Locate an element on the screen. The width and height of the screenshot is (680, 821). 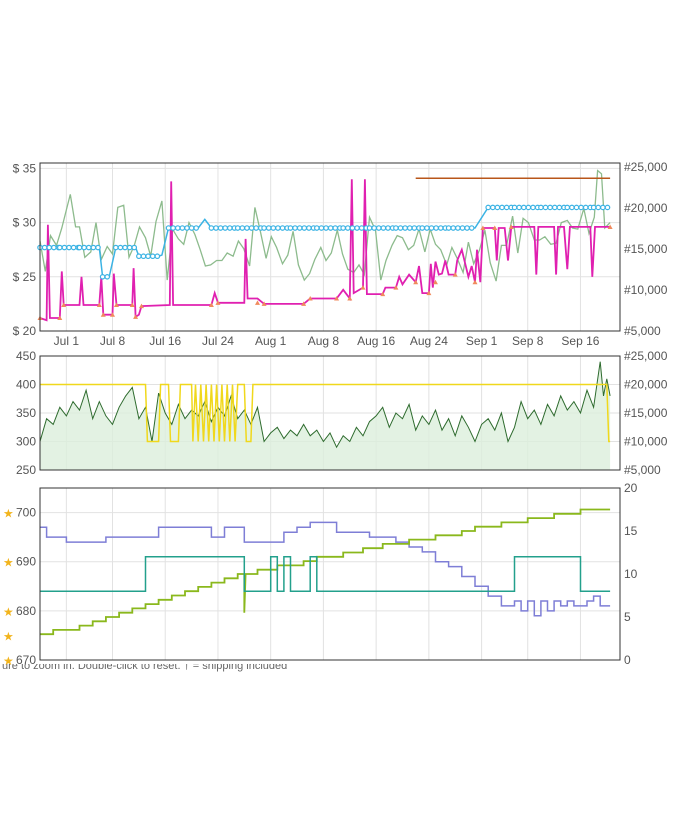
sales_rank-right-tick-label: #20,000 is located at coordinates (646, 385).